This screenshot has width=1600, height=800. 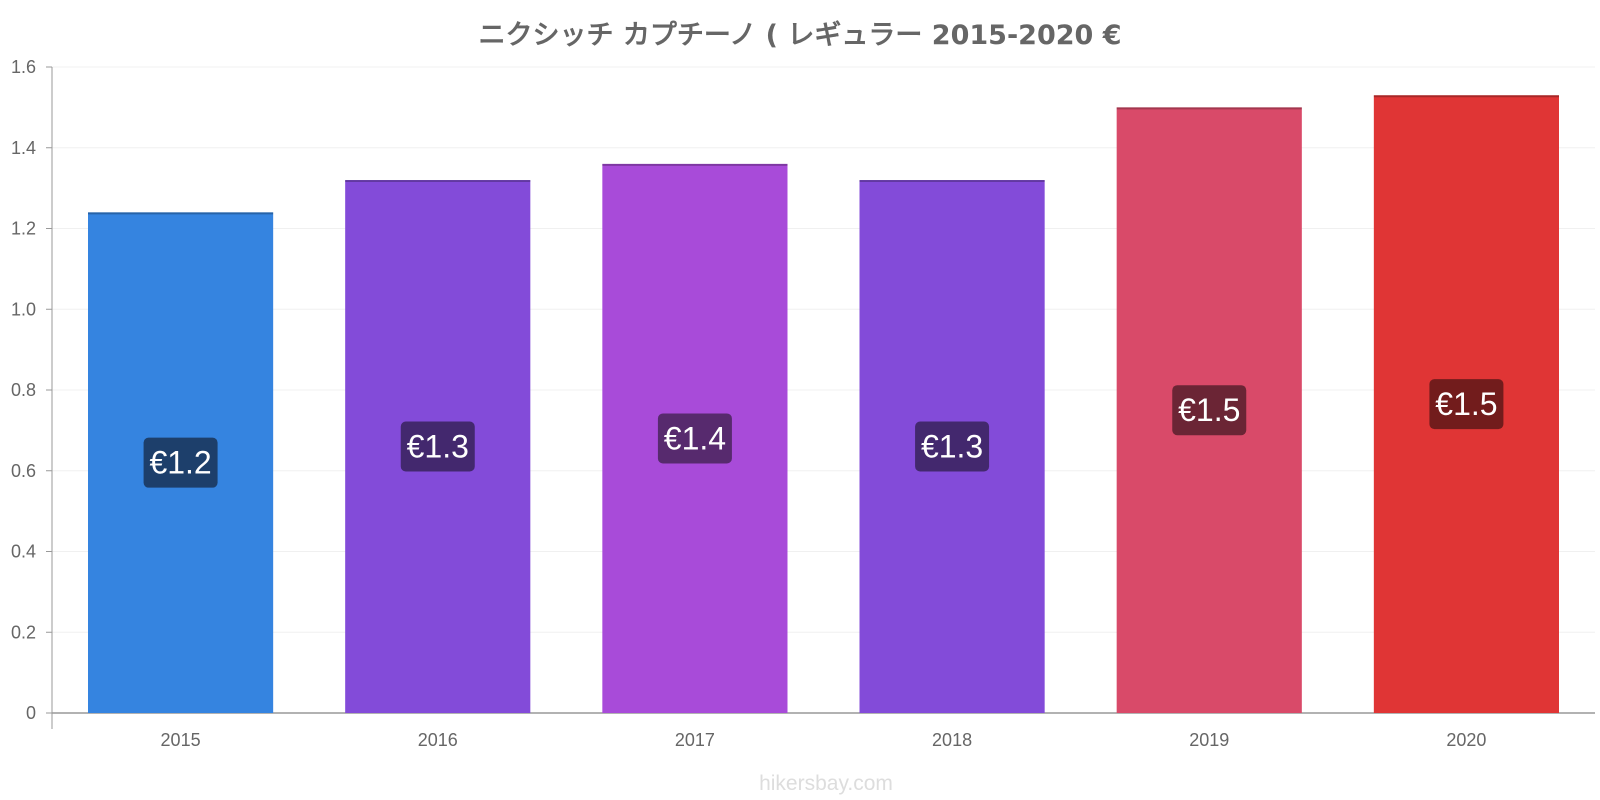 I want to click on x-tick-label: 2020, so click(x=1466, y=740).